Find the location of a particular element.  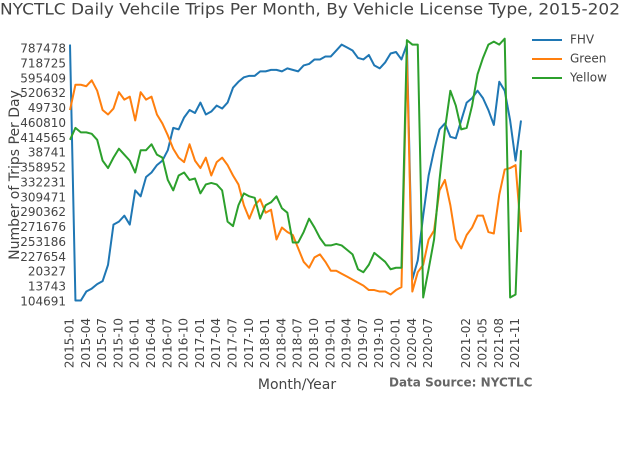

x-tick-label: 2018-01 is located at coordinates (265, 343).